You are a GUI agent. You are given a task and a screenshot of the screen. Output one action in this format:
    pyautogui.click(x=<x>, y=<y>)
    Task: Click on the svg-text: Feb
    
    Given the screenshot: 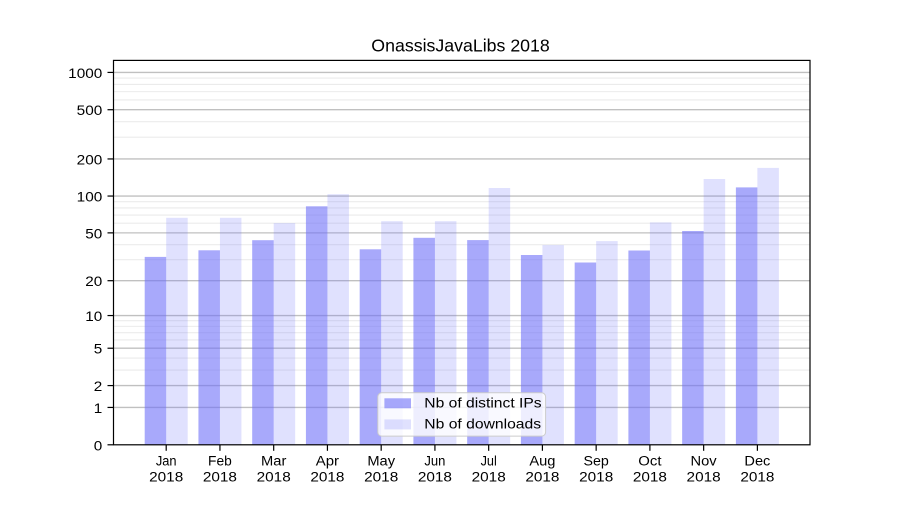 What is the action you would take?
    pyautogui.click(x=220, y=460)
    